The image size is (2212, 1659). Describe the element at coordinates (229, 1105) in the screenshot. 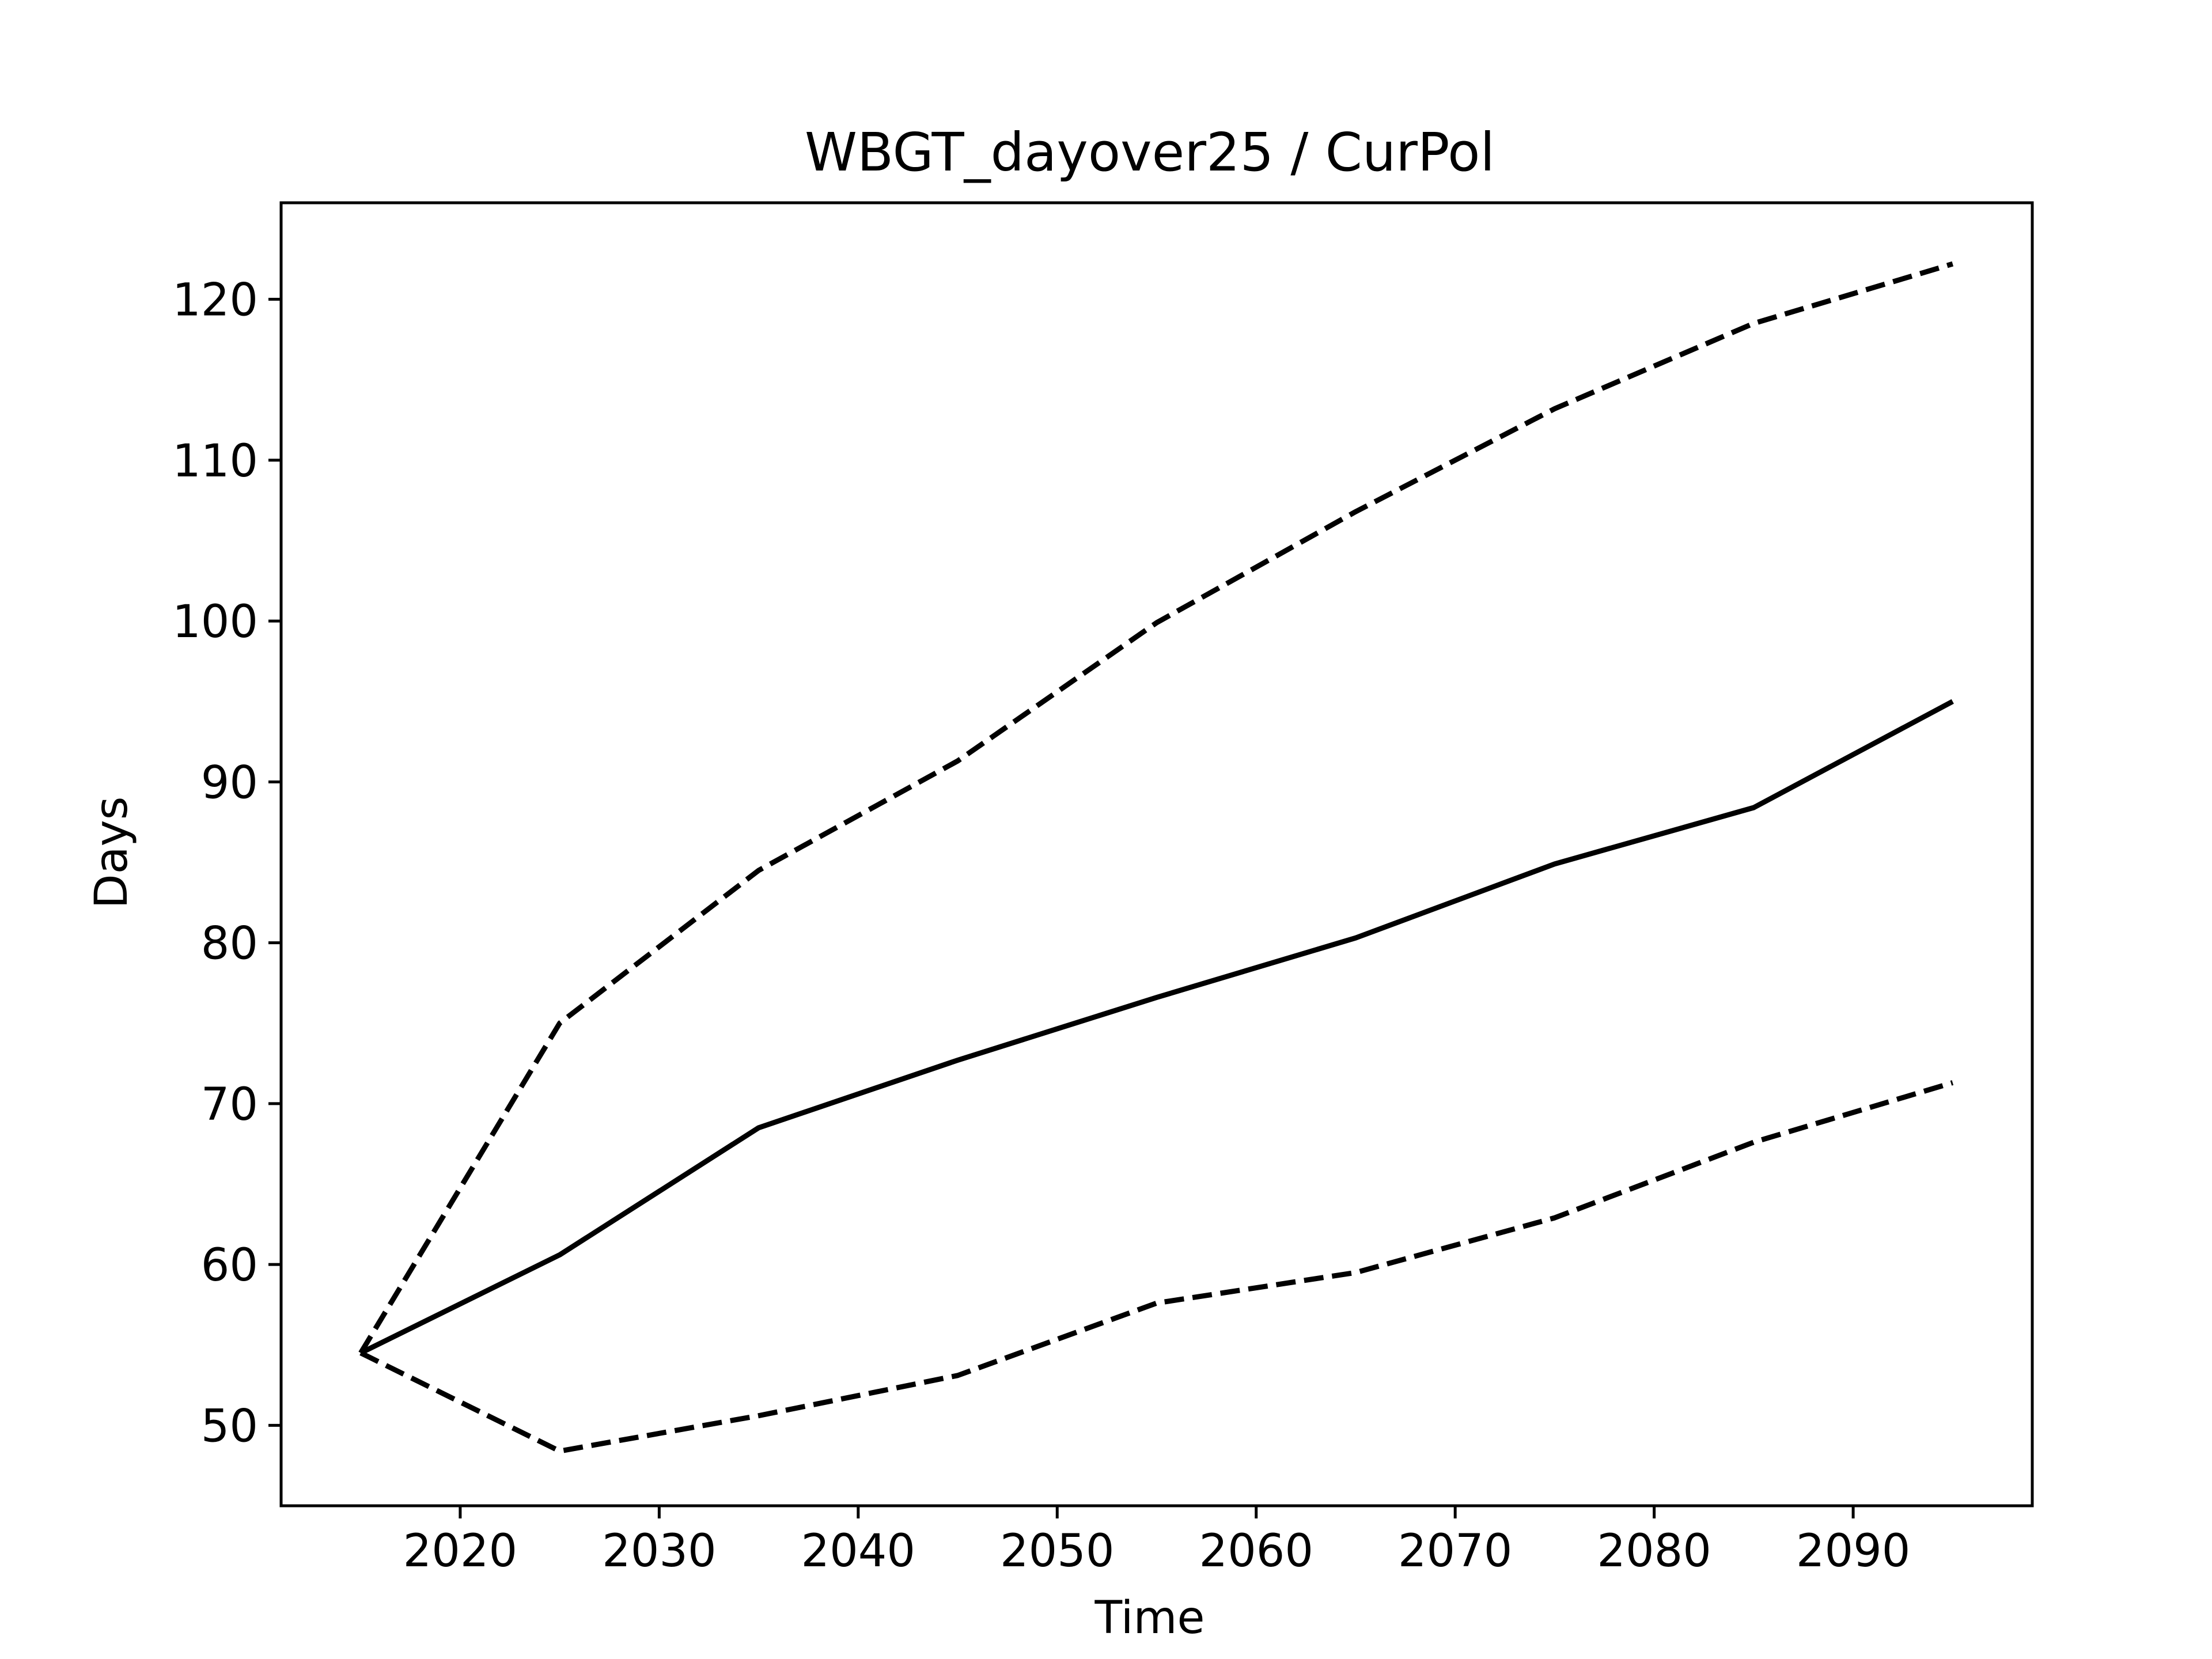

I see `y-tick-label: 70` at that location.